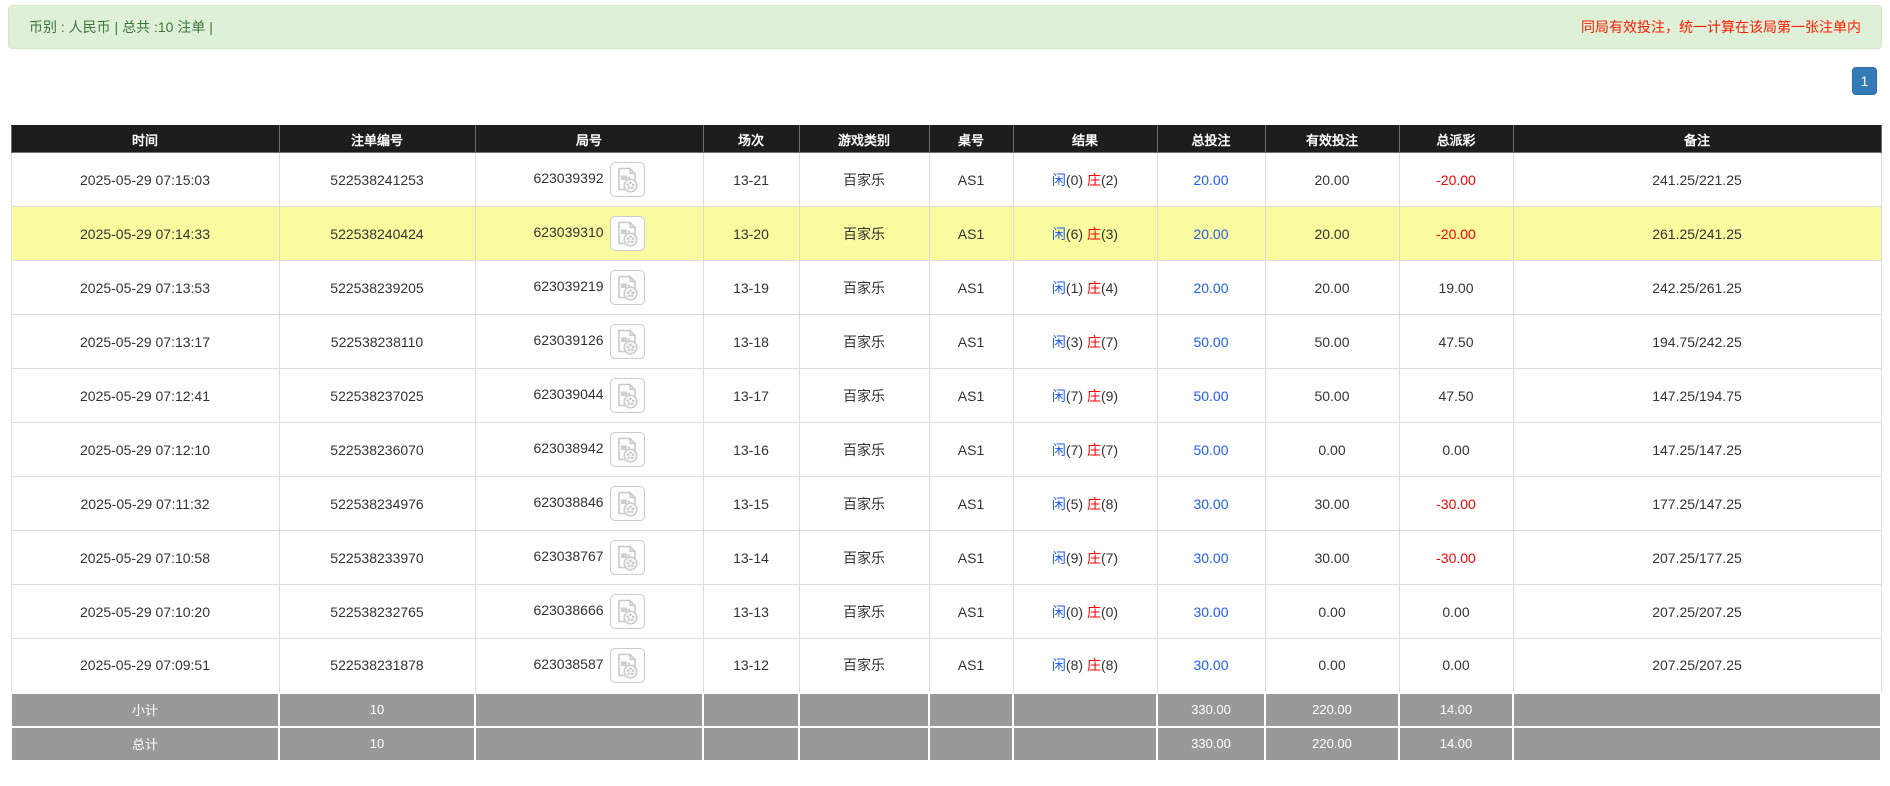 This screenshot has width=1890, height=786. Describe the element at coordinates (1456, 709) in the screenshot. I see `subtotal-payout: 14.00` at that location.